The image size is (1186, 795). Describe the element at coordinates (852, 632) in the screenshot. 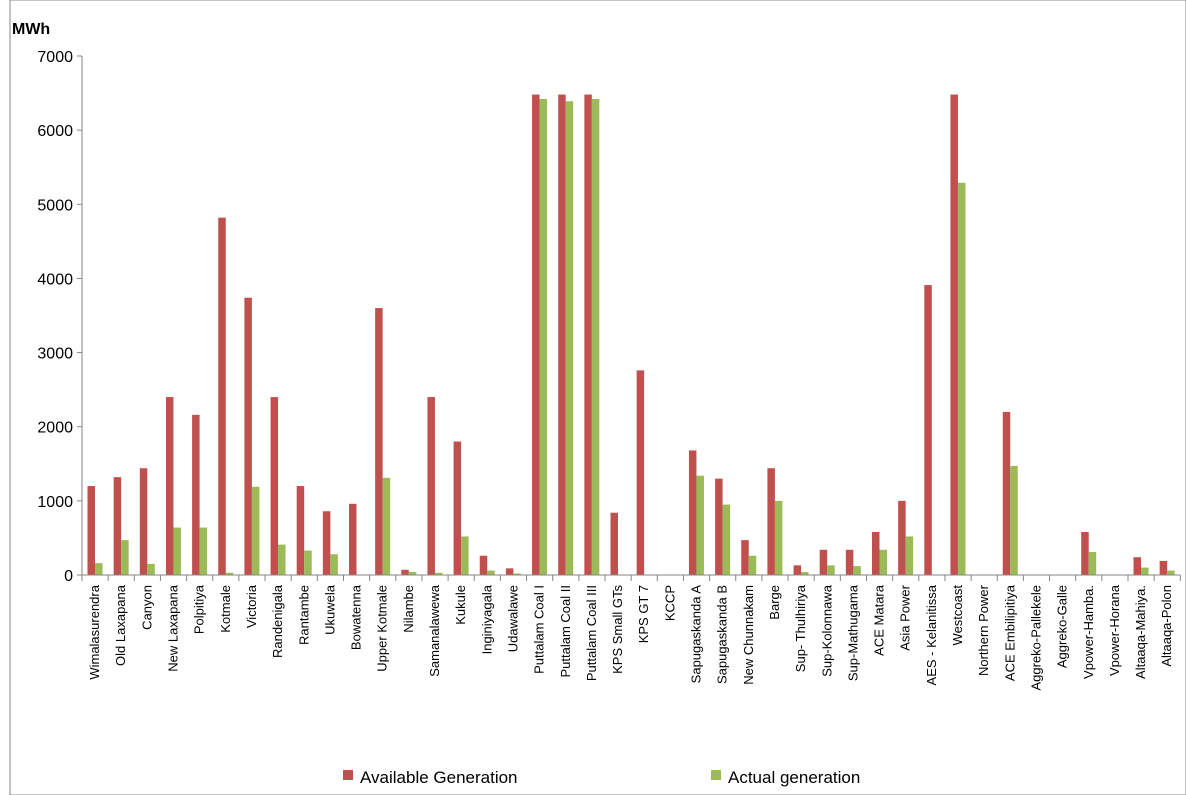

I see `x-category-label: Sup-Mathugama` at that location.